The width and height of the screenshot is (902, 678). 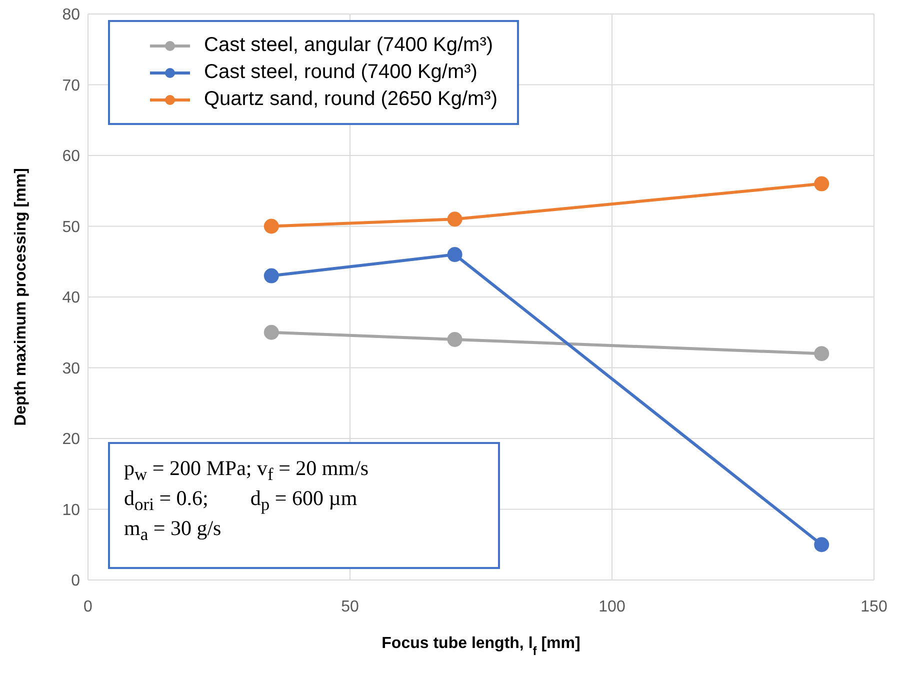 I want to click on x-tick-label: 100, so click(x=612, y=607).